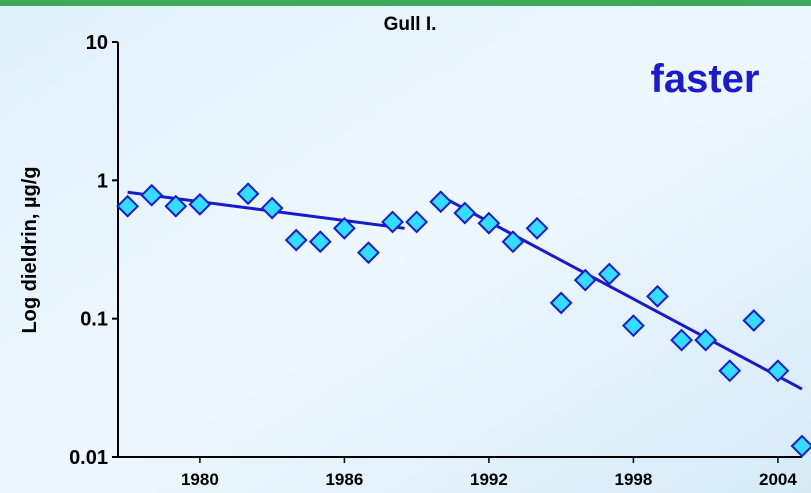 The height and width of the screenshot is (493, 811). What do you see at coordinates (405, 3) in the screenshot?
I see `top-bar` at bounding box center [405, 3].